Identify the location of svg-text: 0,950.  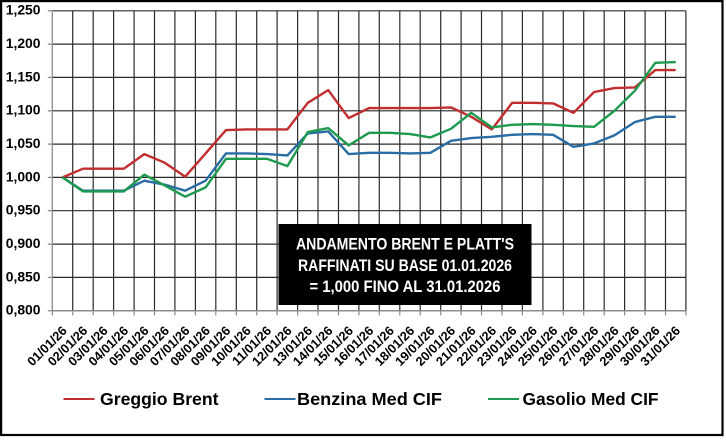
(23, 210).